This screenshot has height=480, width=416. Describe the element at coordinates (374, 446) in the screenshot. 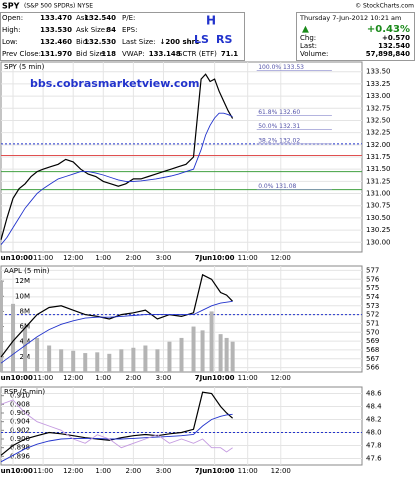

I see `y-tick-label: 47.8` at that location.